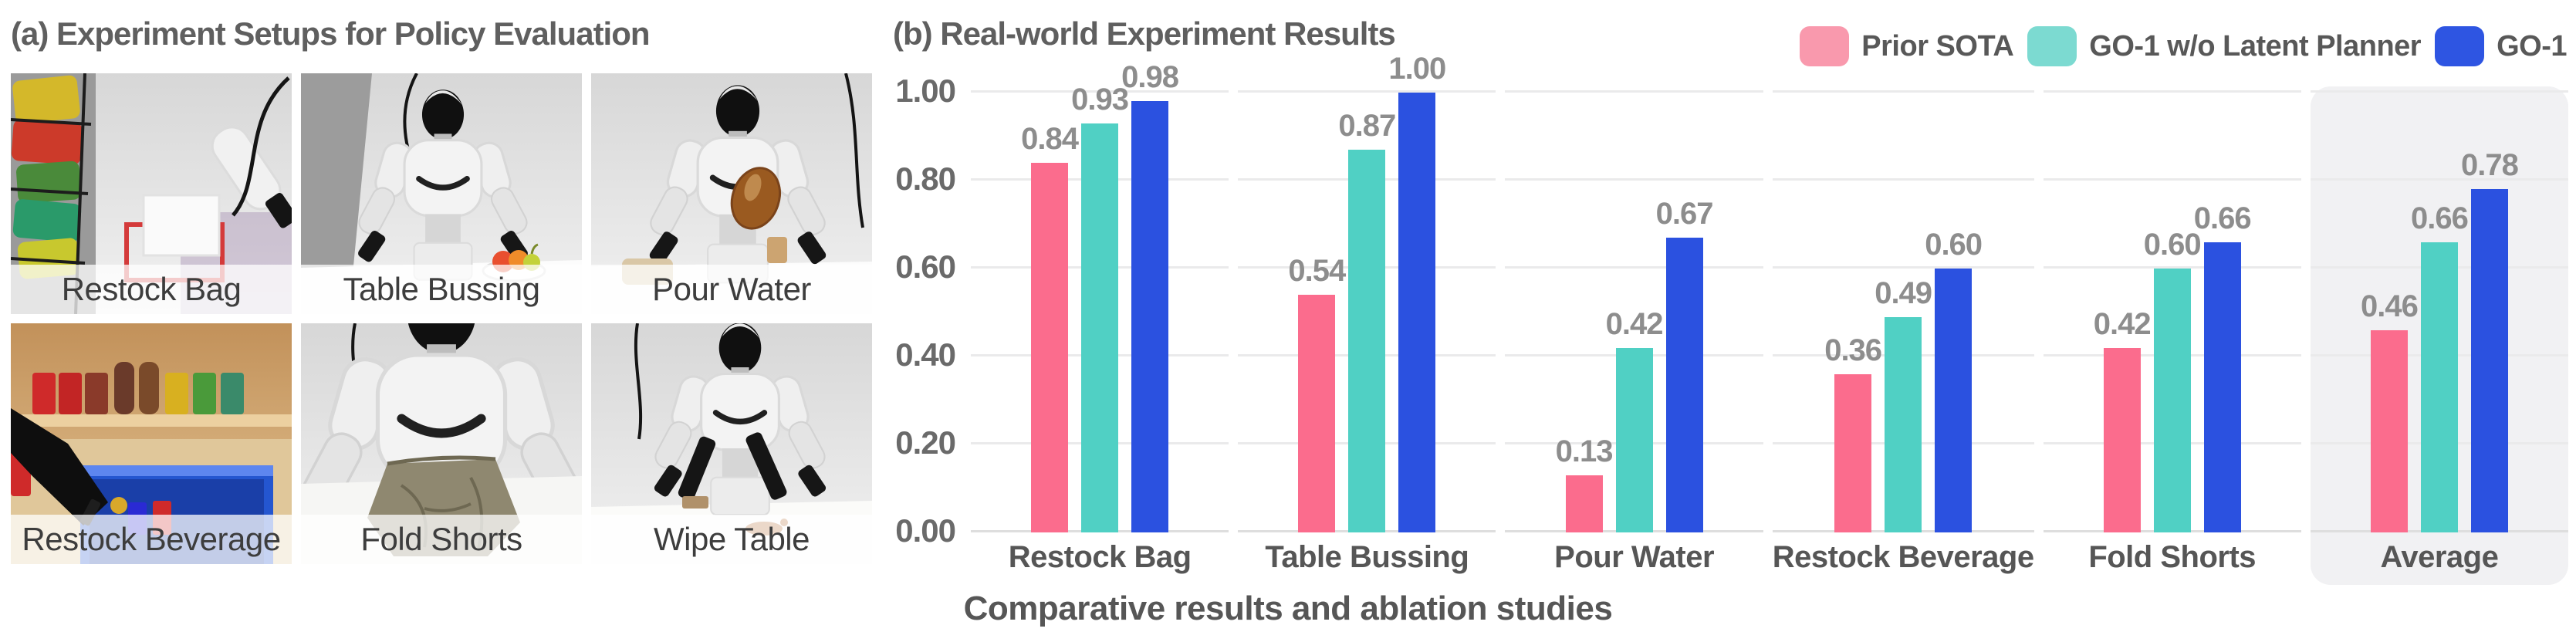 Image resolution: width=2576 pixels, height=642 pixels. I want to click on y-axis: 0.00 0.20 0.40 0.60 0.80 1.00, so click(910, 321).